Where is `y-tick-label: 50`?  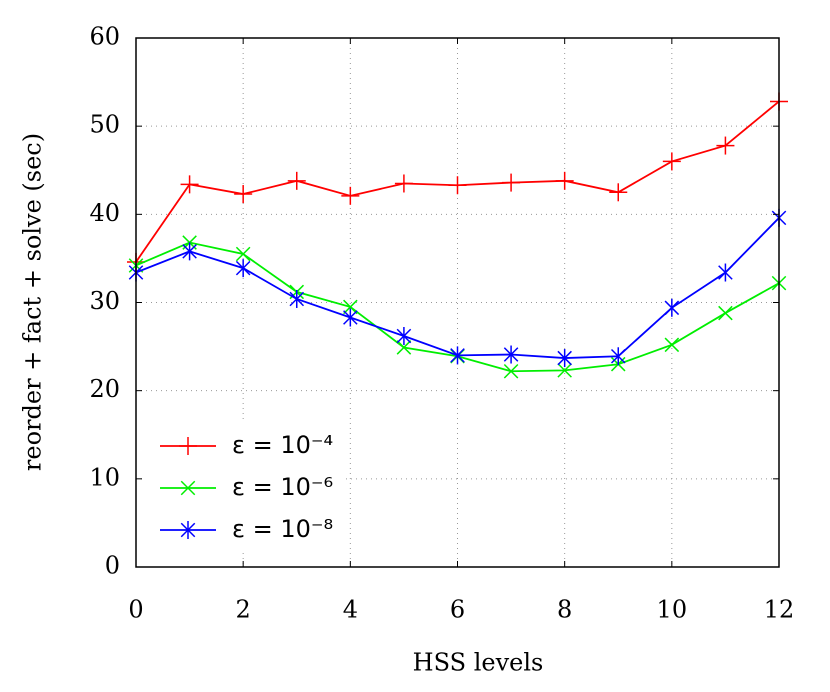 y-tick-label: 50 is located at coordinates (104, 125).